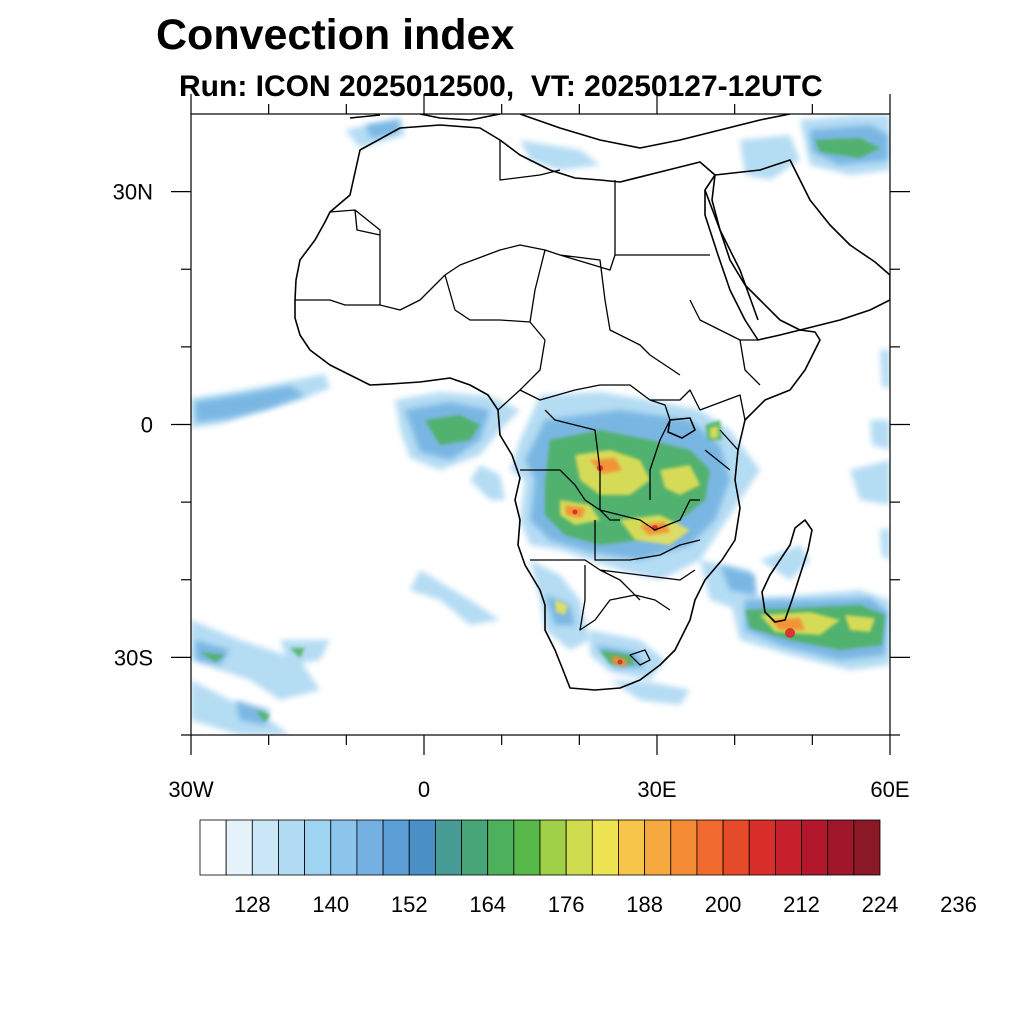 The width and height of the screenshot is (1024, 1029). I want to click on lat-tick-label: 30S, so click(133, 657).